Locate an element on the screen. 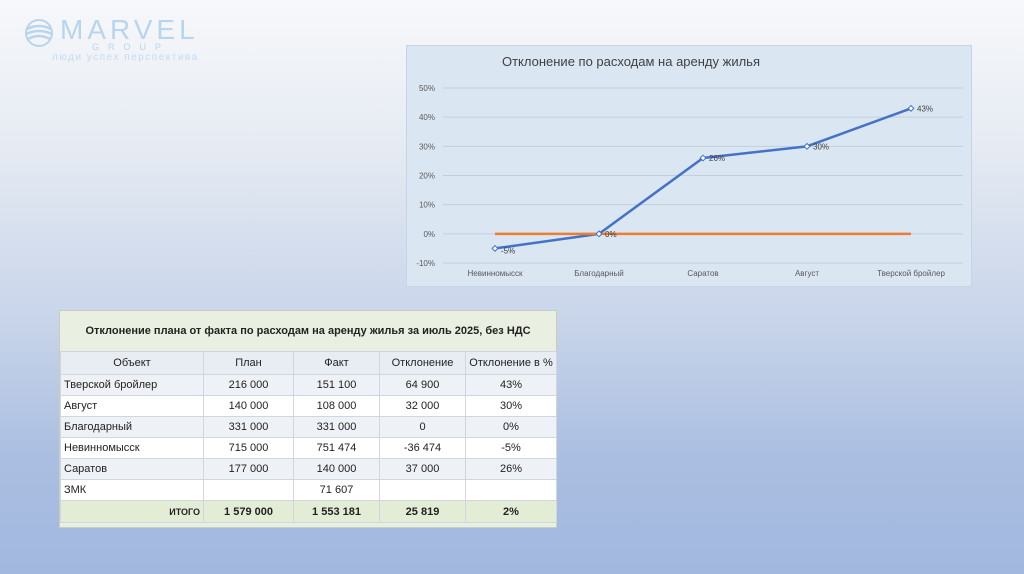 The height and width of the screenshot is (574, 1024). col-header-object: Объект is located at coordinates (132, 363).